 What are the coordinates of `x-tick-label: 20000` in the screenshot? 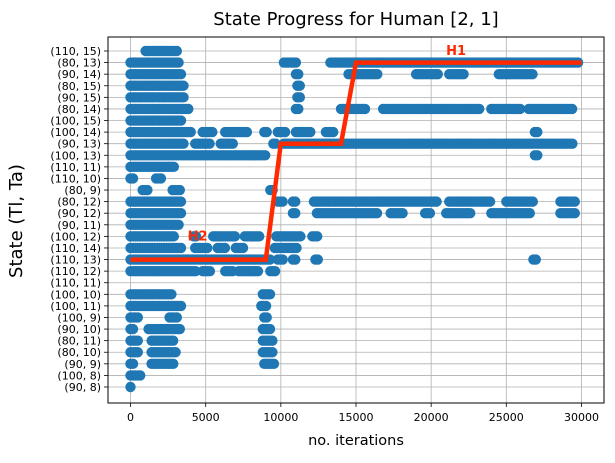 It's located at (431, 417).